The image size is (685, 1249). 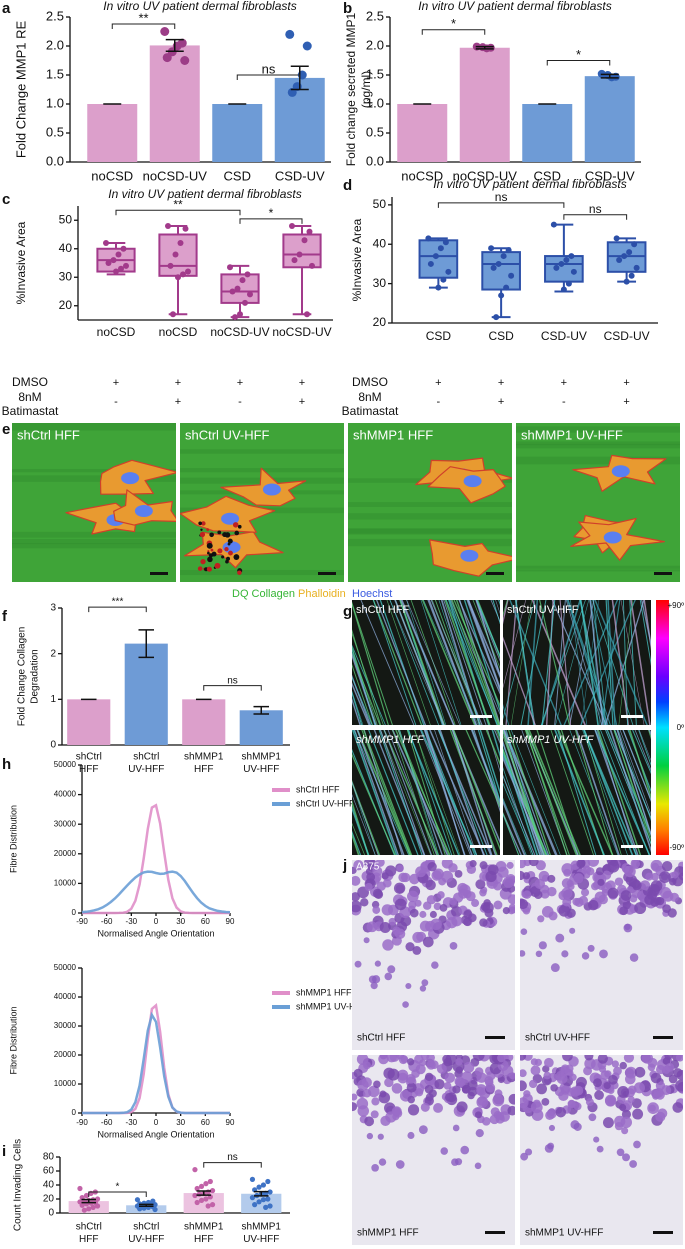 What do you see at coordinates (347, 8) in the screenshot?
I see `panel-letter: b` at bounding box center [347, 8].